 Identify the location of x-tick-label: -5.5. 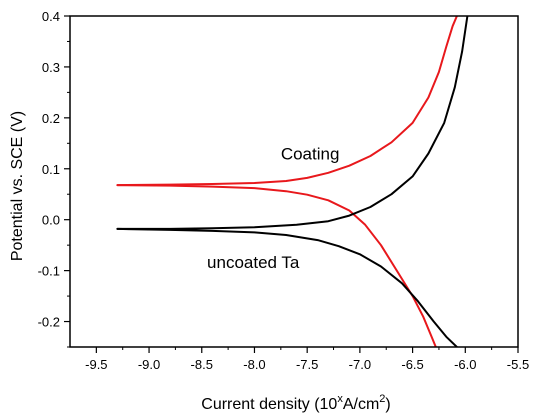
(518, 364).